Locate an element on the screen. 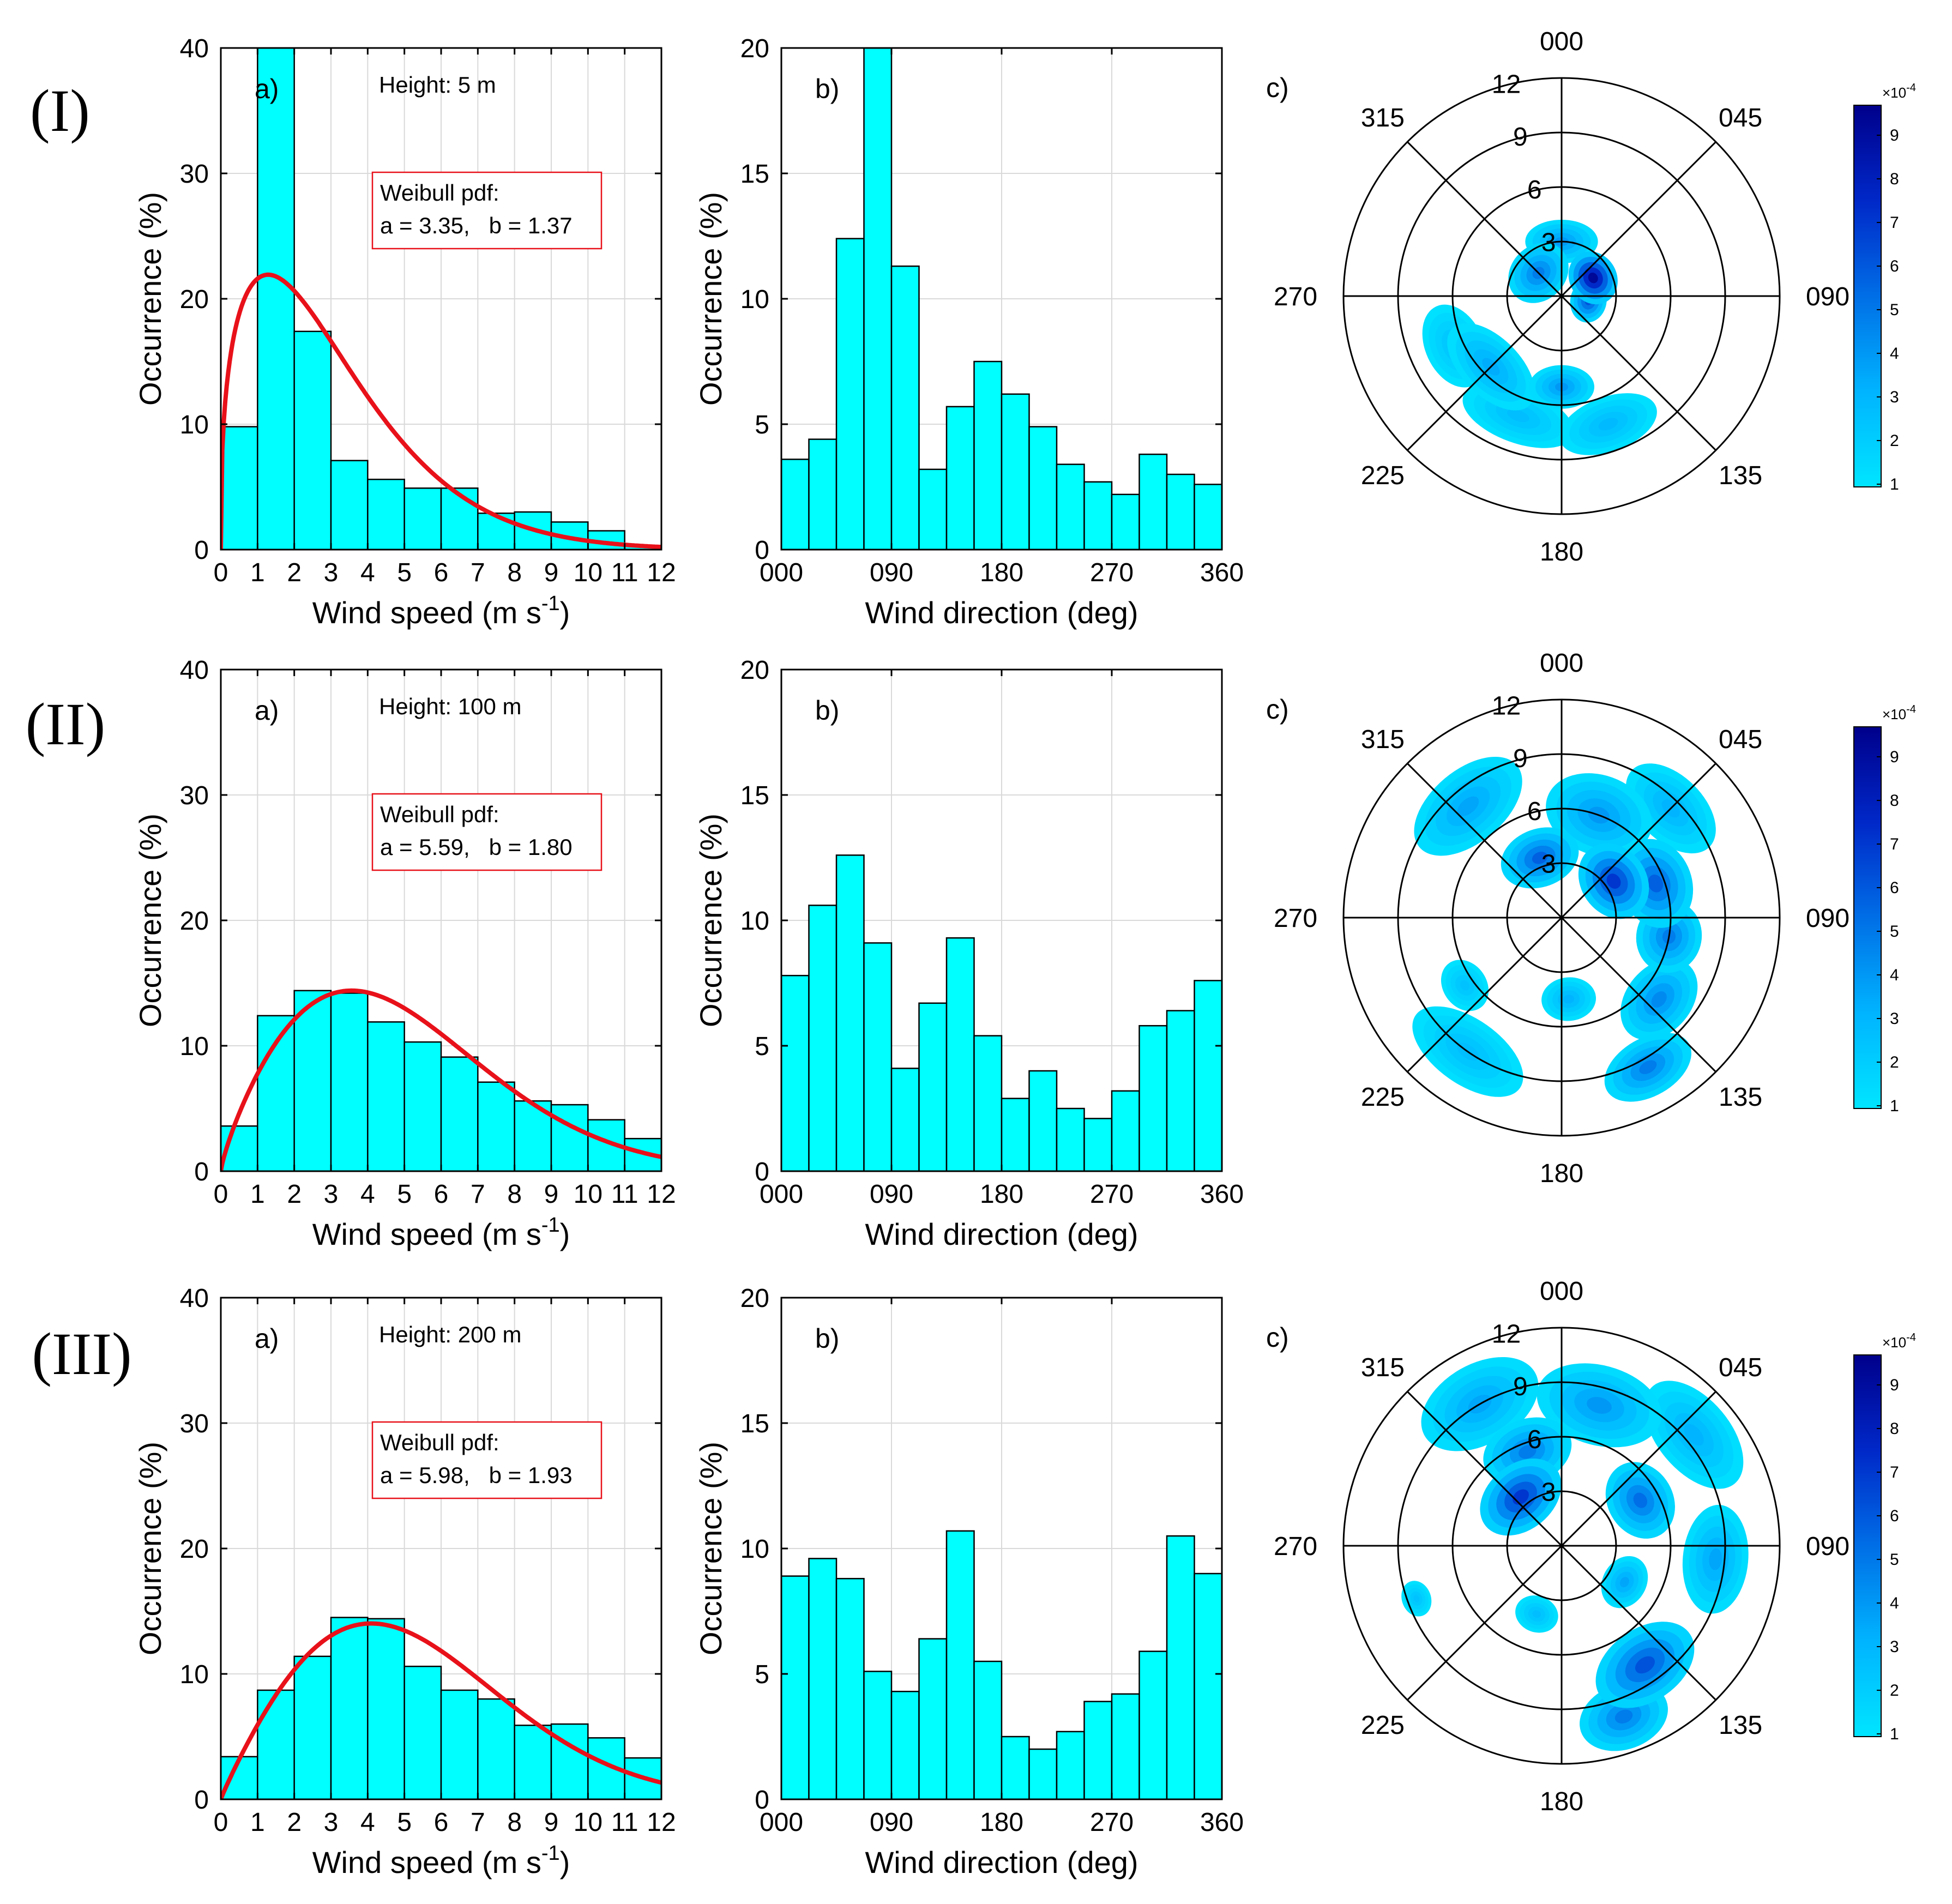  colorbar-tick-label: 1 is located at coordinates (1894, 484).